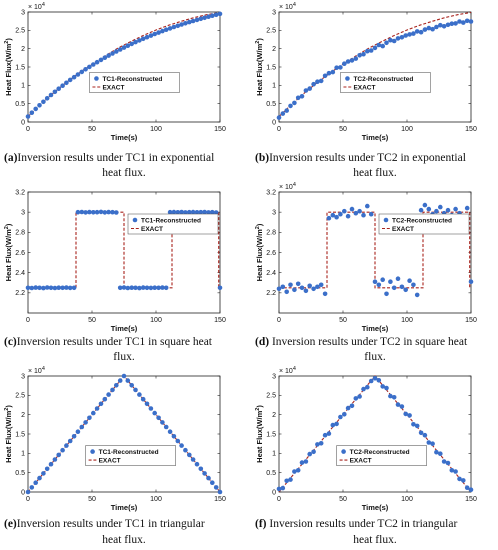 The image size is (498, 550). Describe the element at coordinates (20, 31) in the screenshot. I see `y-tick-label: 2.5` at that location.